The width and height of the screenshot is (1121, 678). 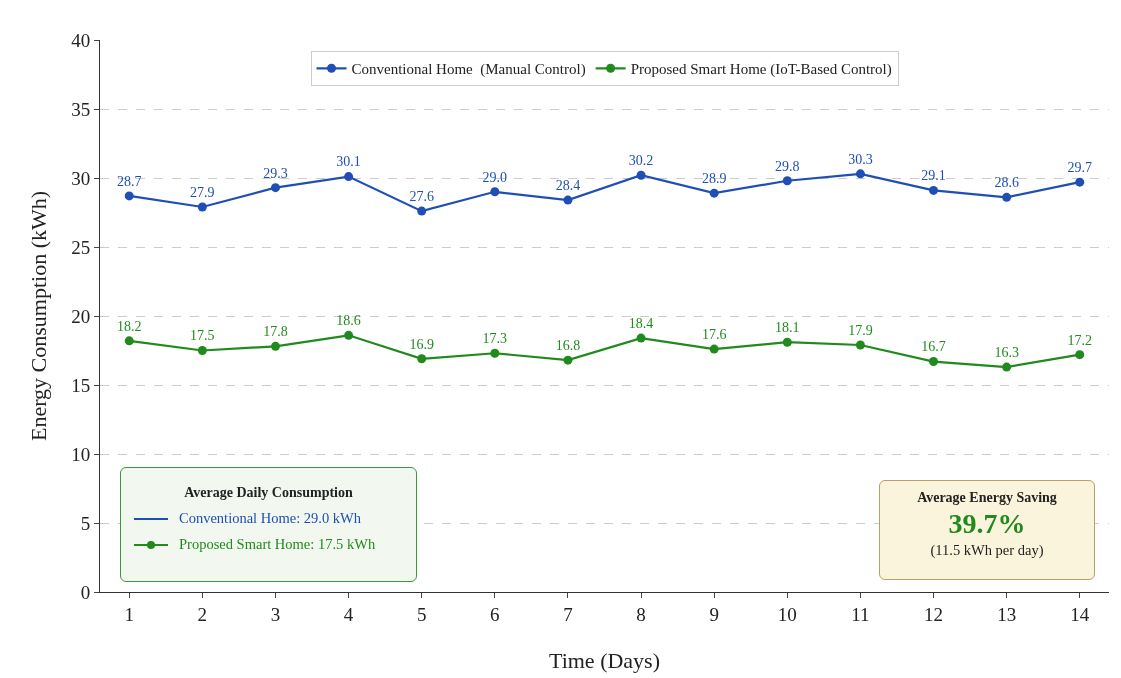 I want to click on data-label: 17.6, so click(x=714, y=334).